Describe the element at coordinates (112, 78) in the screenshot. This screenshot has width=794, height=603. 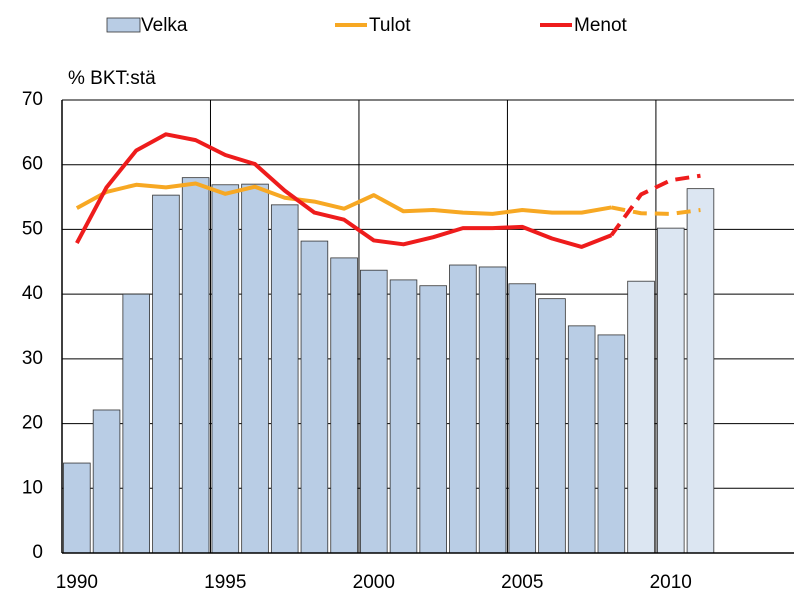
I see `y-axis-label: % BKT:stä` at that location.